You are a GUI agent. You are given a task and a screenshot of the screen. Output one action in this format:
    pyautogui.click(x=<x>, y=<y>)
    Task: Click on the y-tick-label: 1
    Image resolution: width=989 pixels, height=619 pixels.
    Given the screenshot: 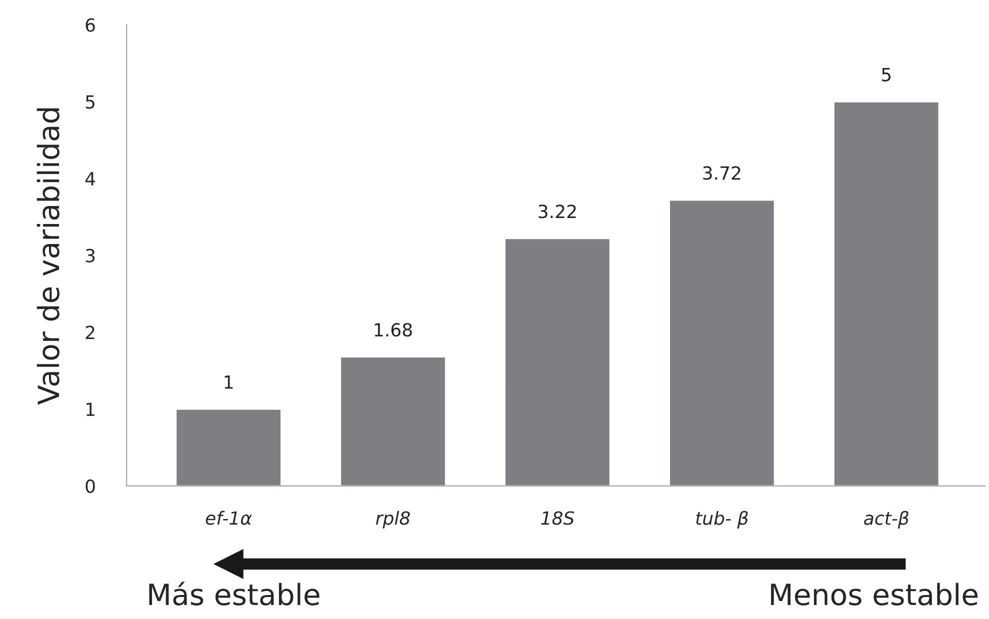 What is the action you would take?
    pyautogui.click(x=90, y=409)
    